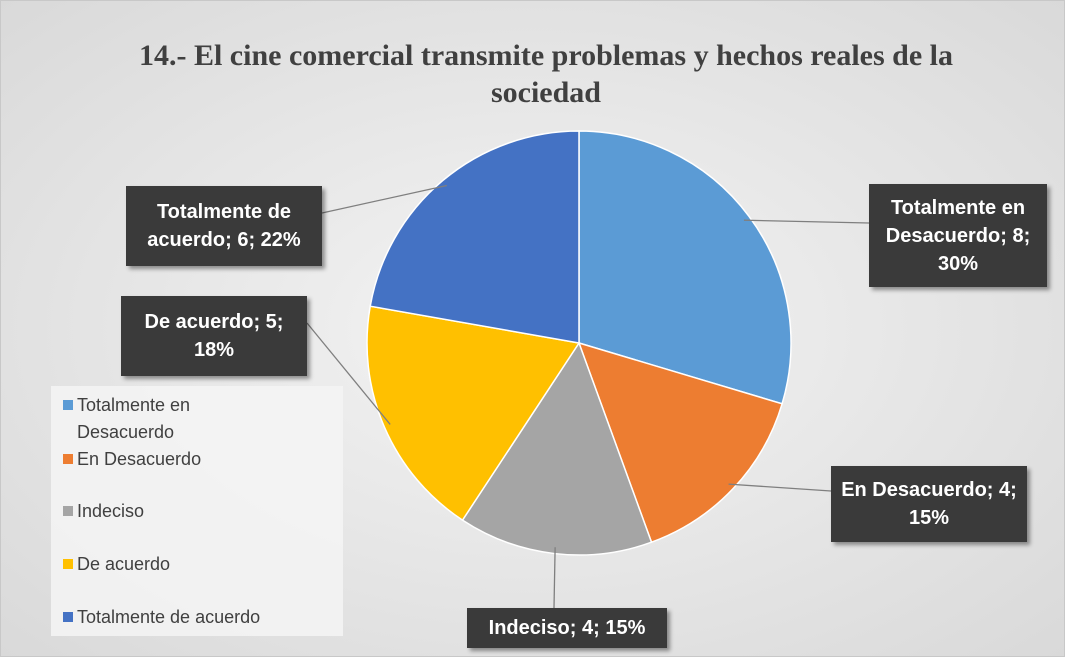  What do you see at coordinates (224, 226) in the screenshot?
I see `data-label: Totalmente de acuerdo; 6; 22%` at bounding box center [224, 226].